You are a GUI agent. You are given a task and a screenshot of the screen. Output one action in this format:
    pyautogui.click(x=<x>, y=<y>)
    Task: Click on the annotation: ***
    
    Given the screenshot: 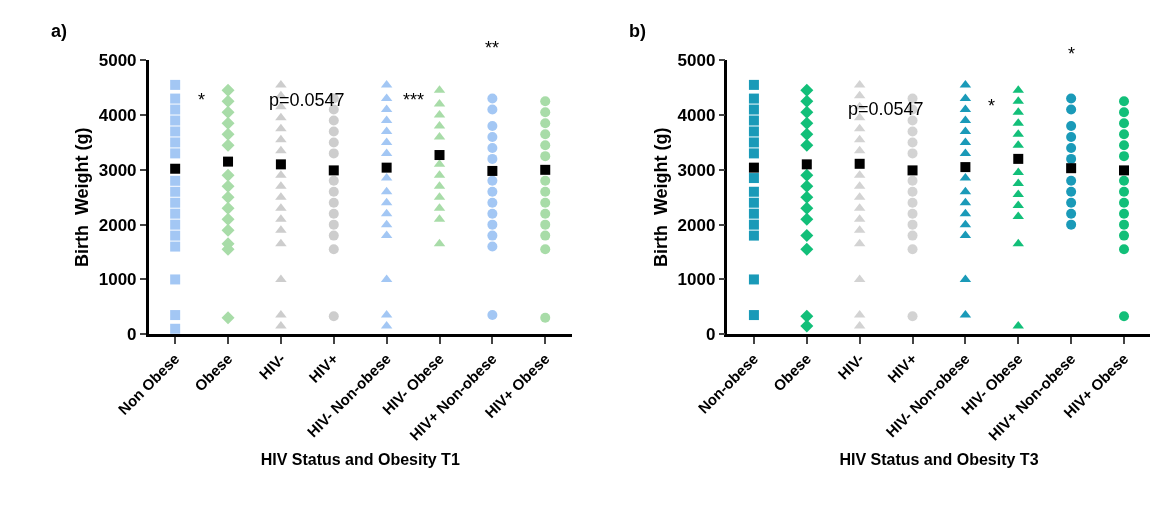 What is the action you would take?
    pyautogui.click(x=414, y=100)
    